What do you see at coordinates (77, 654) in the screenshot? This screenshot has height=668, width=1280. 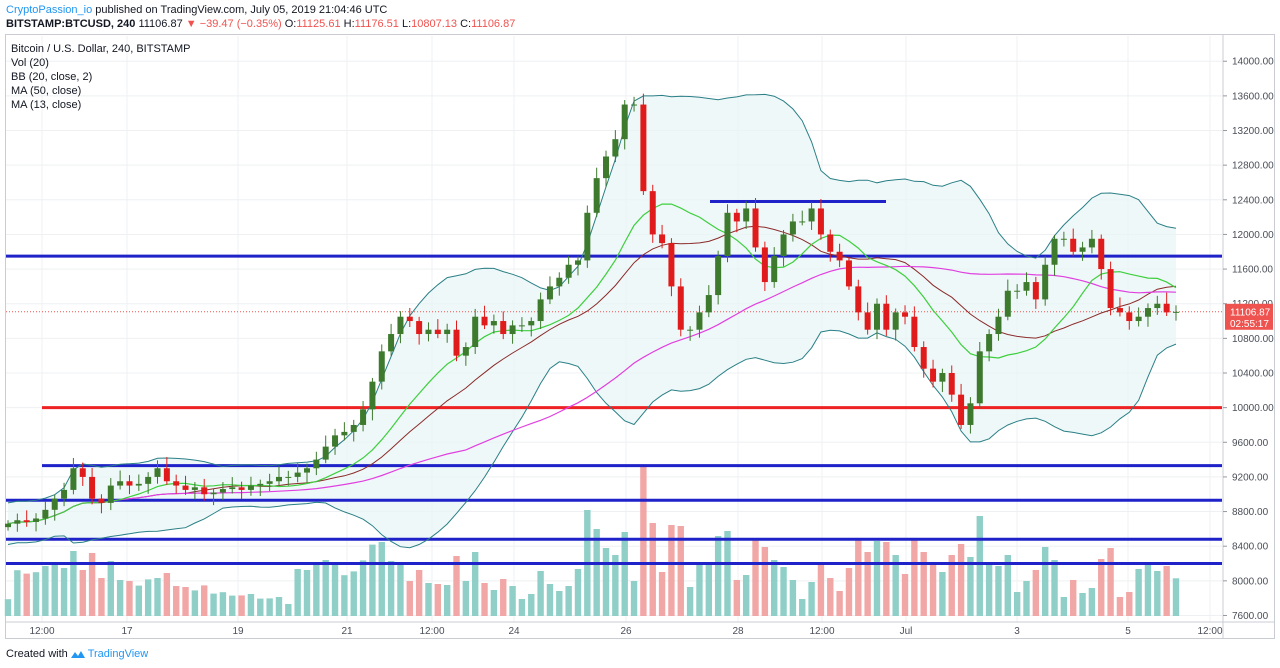 I see `tradingview-logo-icon` at bounding box center [77, 654].